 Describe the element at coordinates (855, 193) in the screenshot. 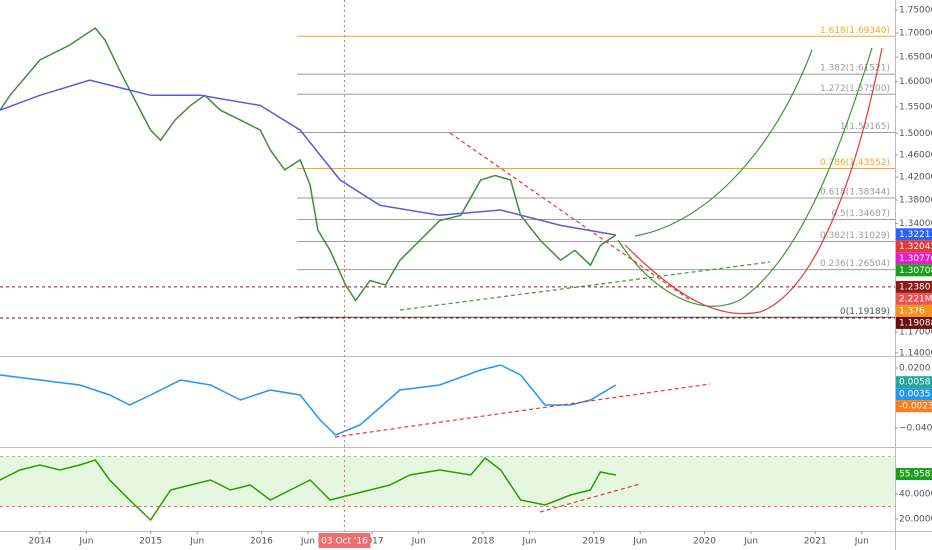

I see `fib-label: 0.618(1.38344)` at that location.